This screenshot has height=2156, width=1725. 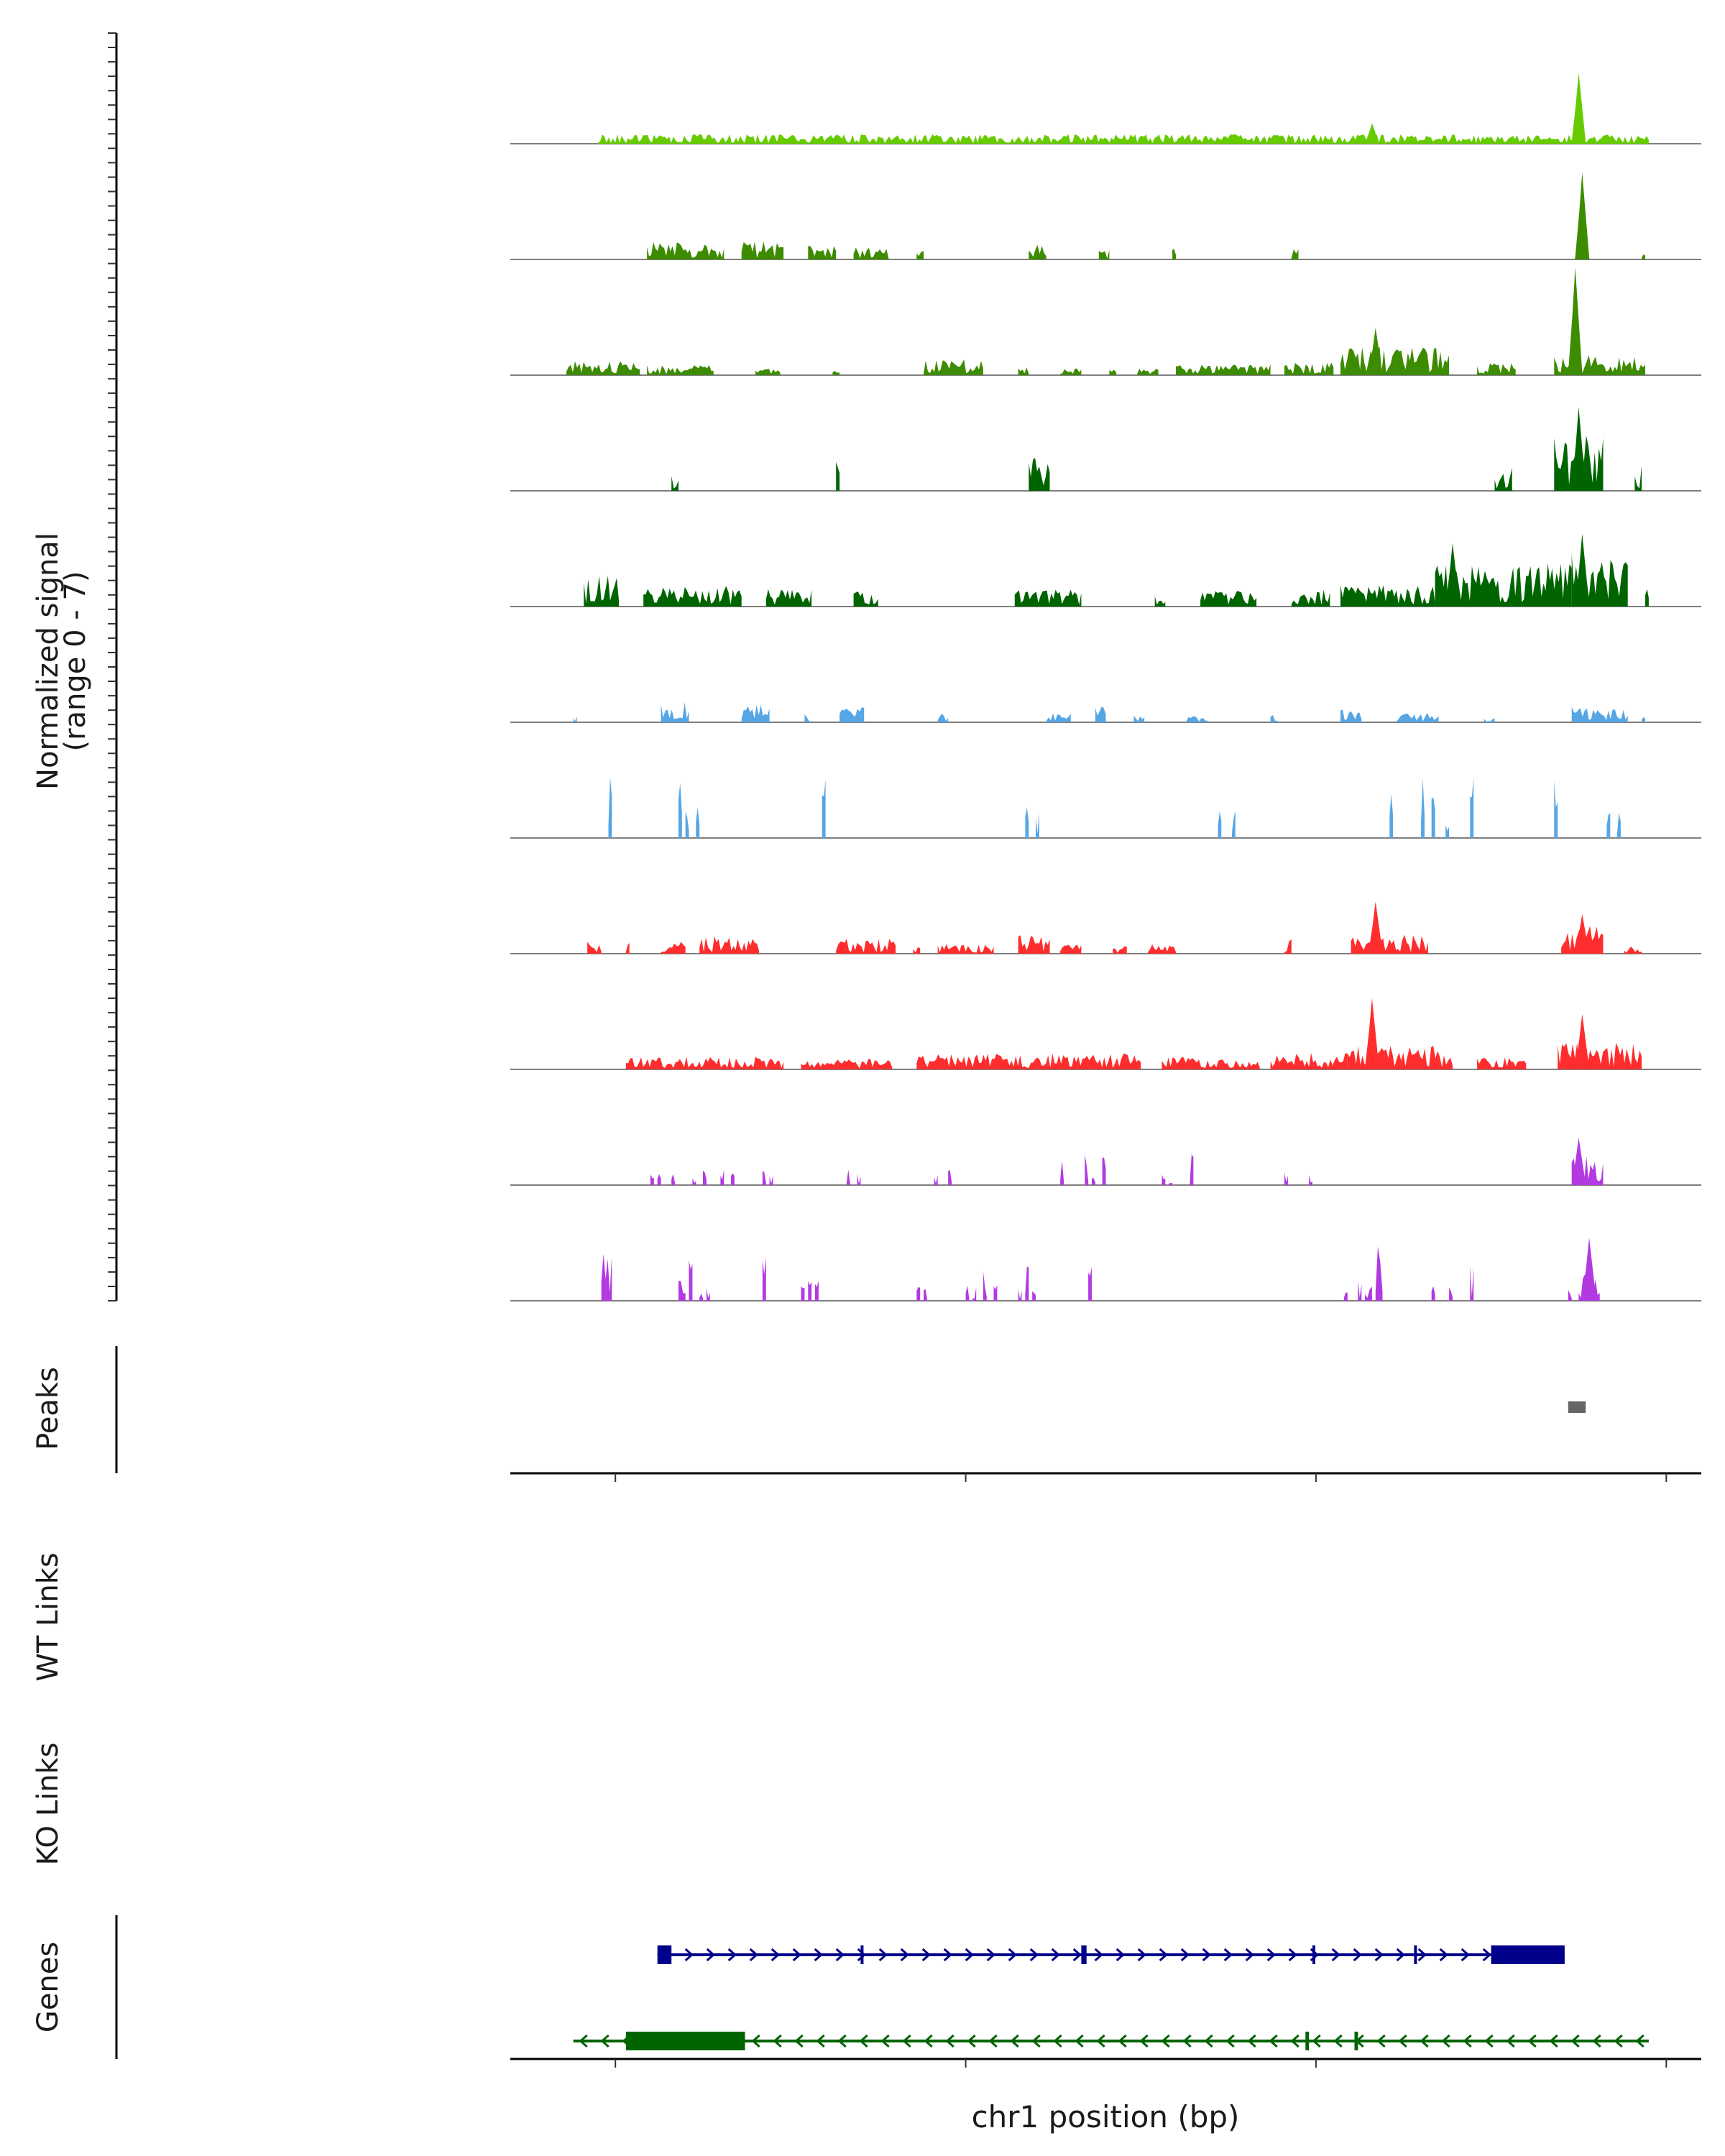 What do you see at coordinates (113, 667) in the screenshot?
I see `signal-y-axis` at bounding box center [113, 667].